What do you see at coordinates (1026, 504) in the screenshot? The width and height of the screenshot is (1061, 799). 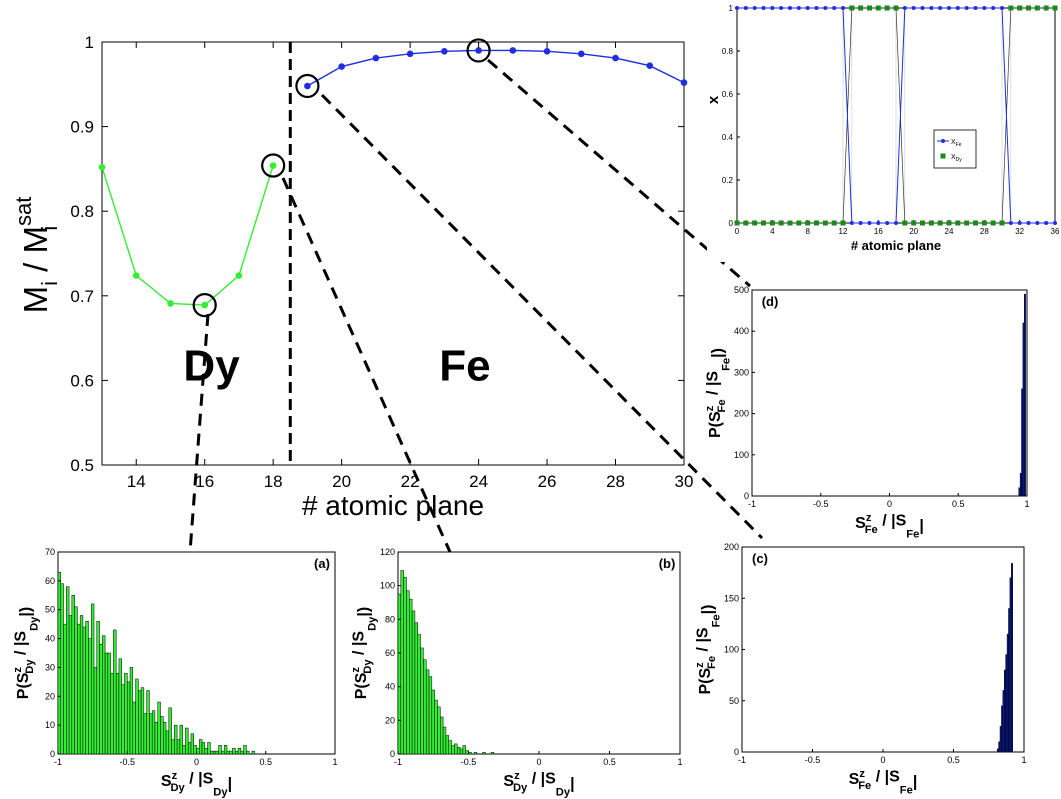 I see `panel-xtick-label: 1` at bounding box center [1026, 504].